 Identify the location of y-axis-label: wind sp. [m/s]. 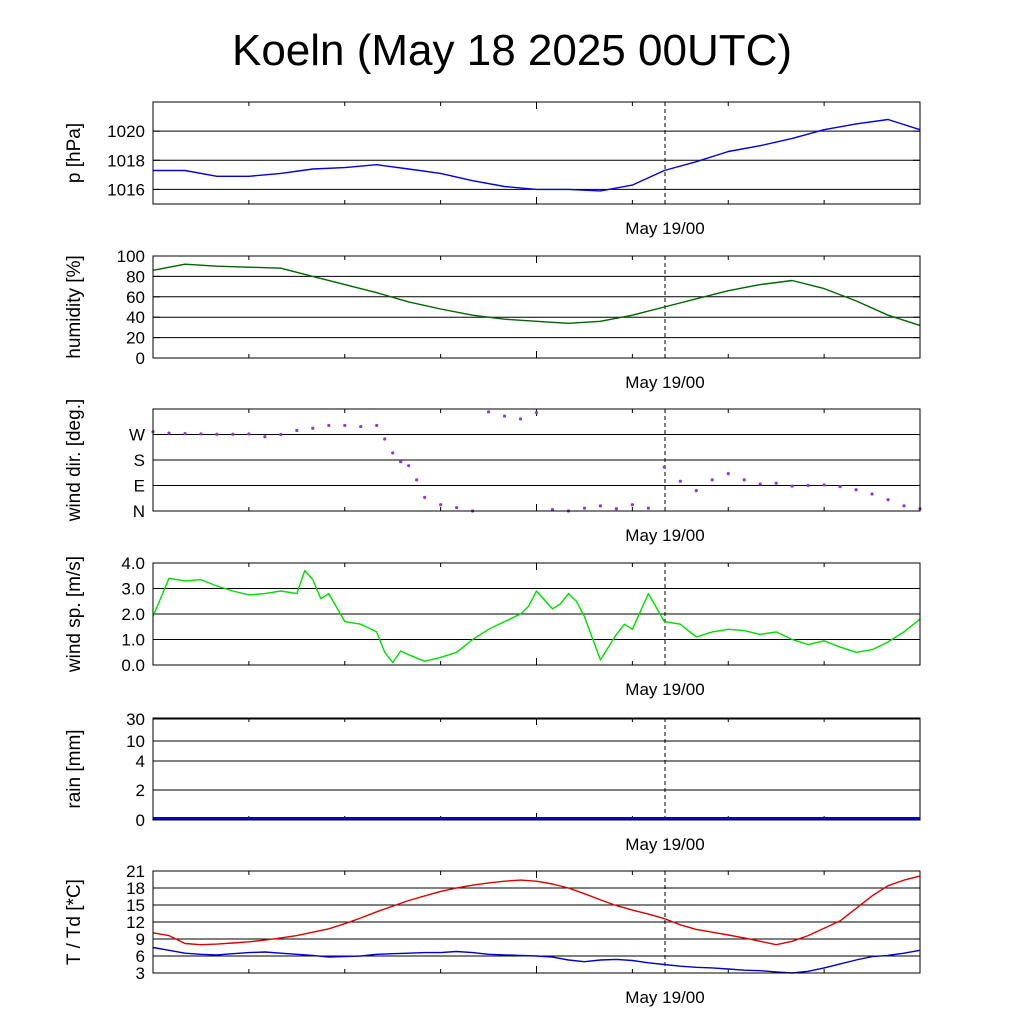
(74, 614).